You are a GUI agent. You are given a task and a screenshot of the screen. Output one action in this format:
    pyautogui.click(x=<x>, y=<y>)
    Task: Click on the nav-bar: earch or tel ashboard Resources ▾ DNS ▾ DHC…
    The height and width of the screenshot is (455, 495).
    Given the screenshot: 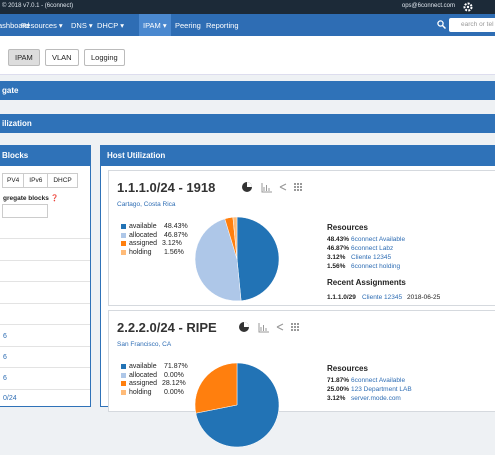 What is the action you would take?
    pyautogui.click(x=247, y=25)
    